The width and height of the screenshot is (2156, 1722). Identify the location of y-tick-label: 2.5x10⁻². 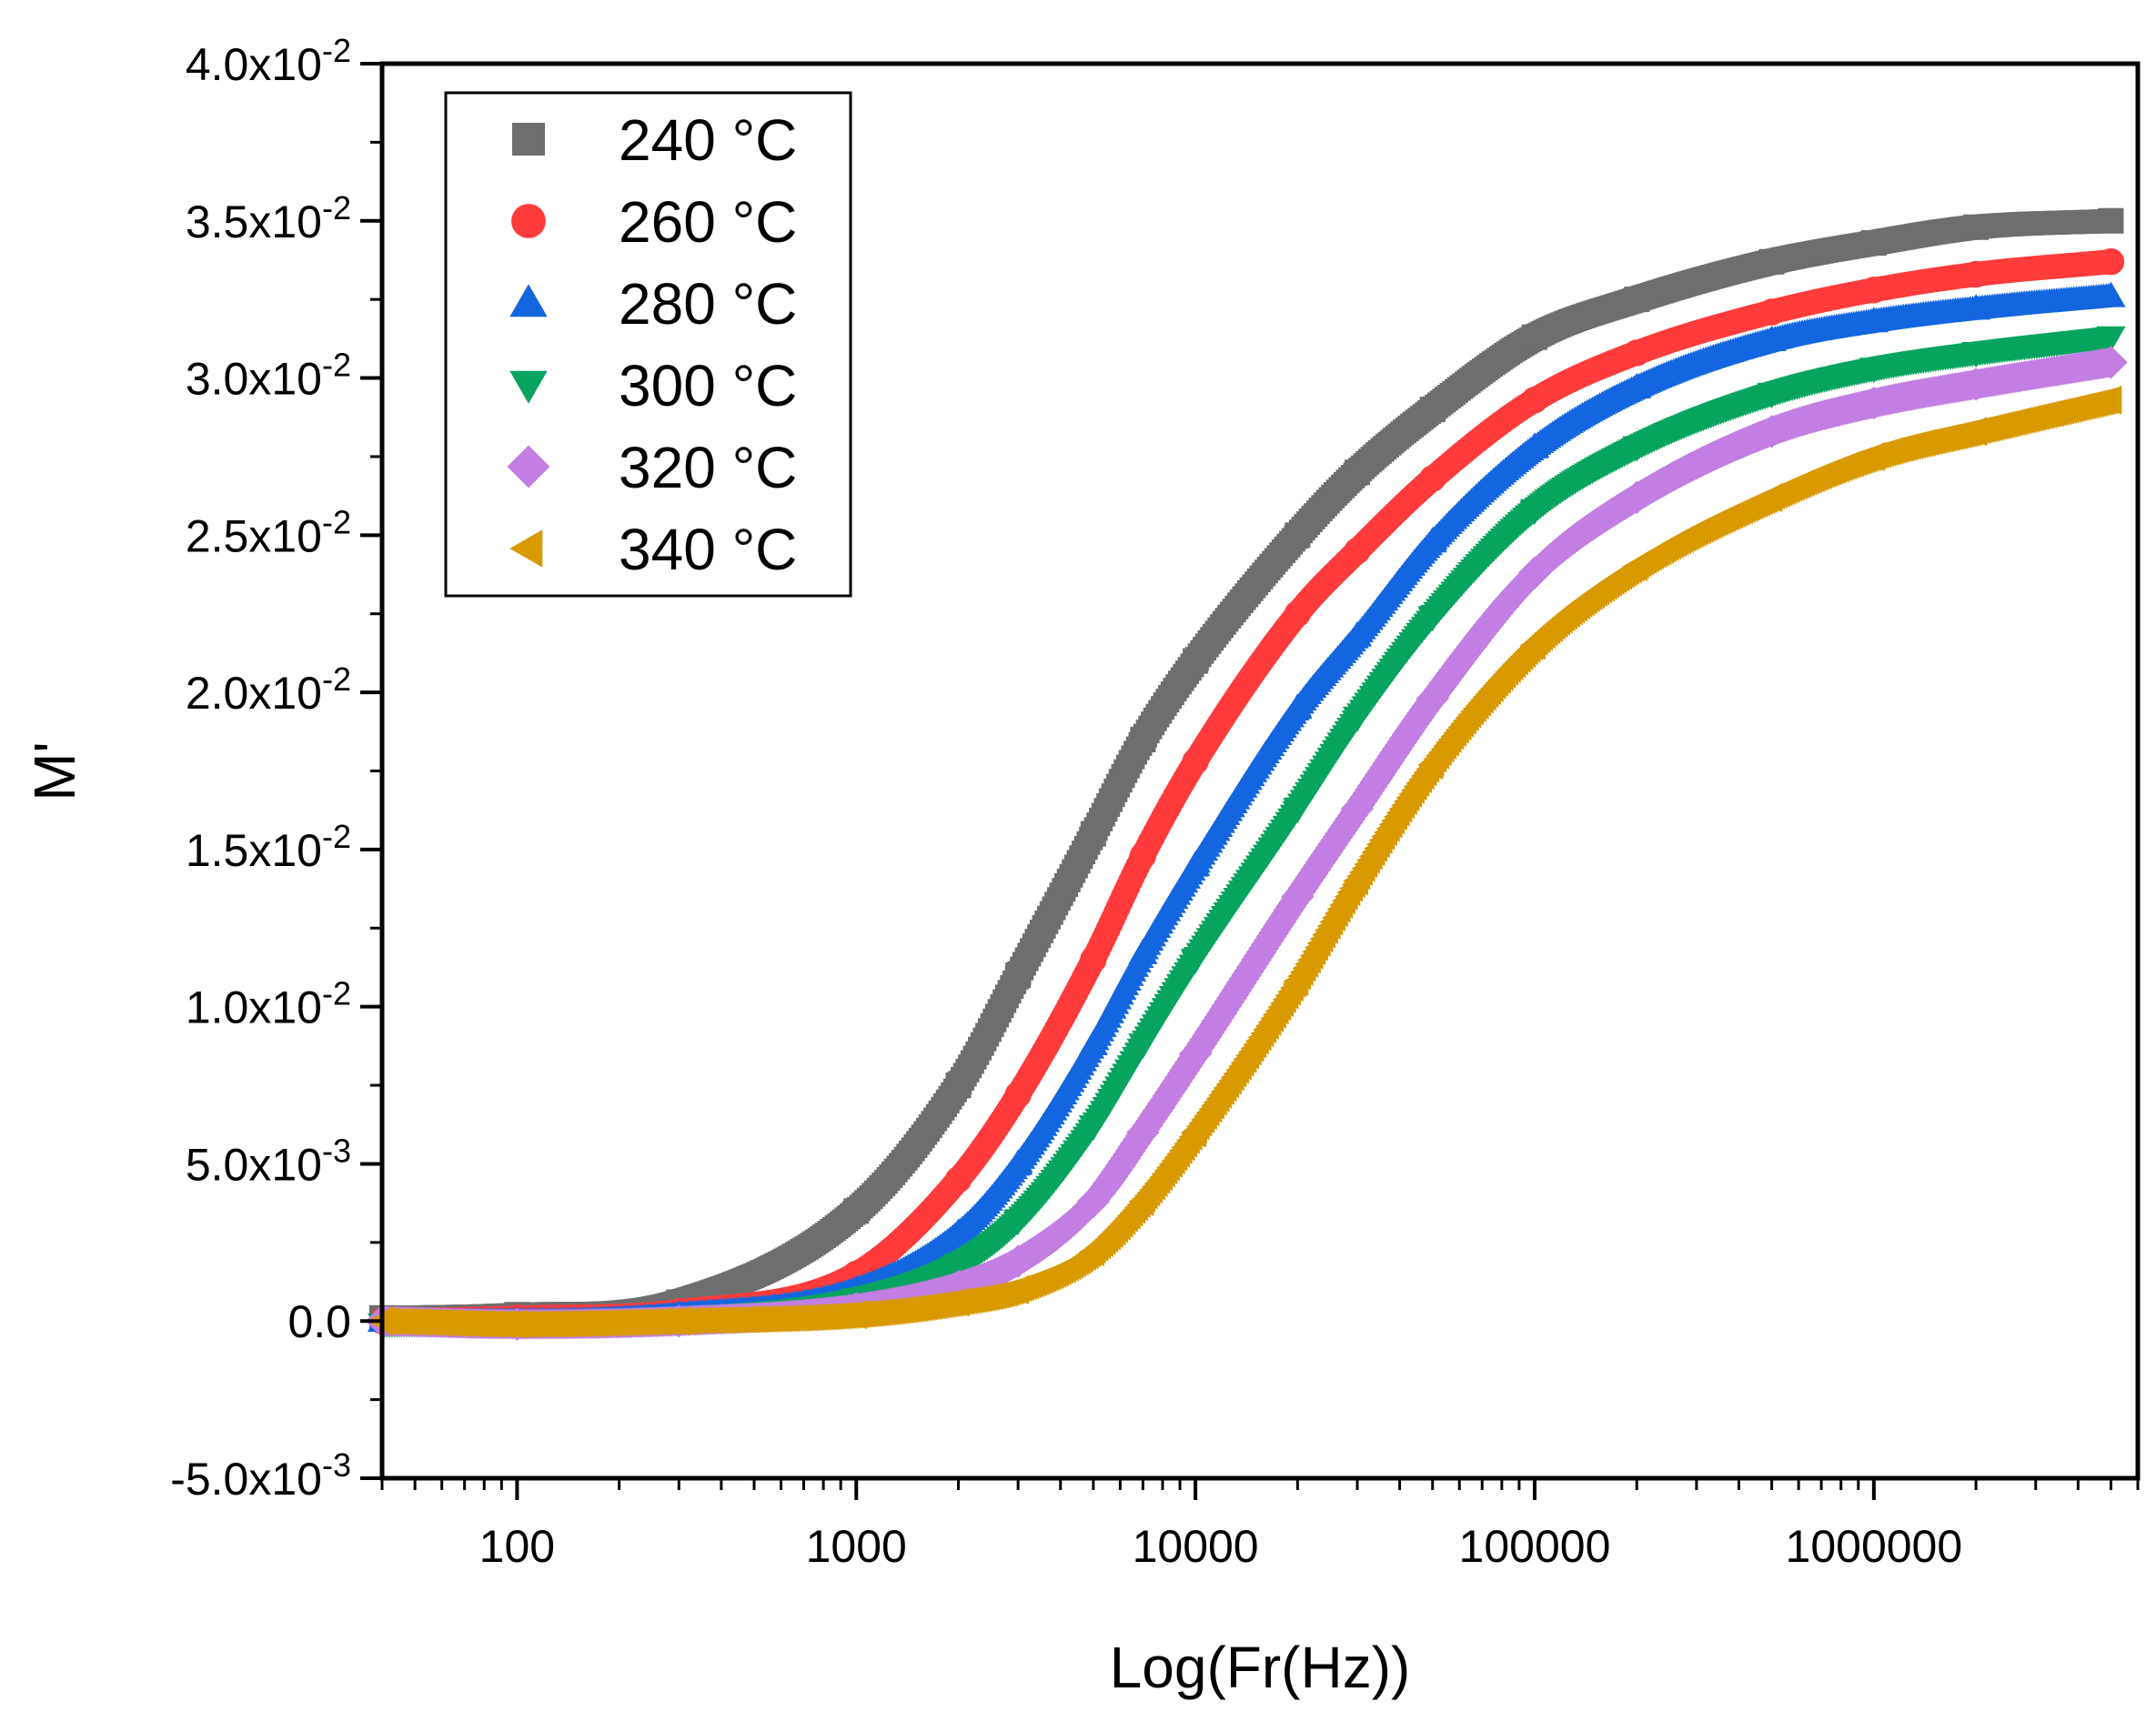
(268, 532).